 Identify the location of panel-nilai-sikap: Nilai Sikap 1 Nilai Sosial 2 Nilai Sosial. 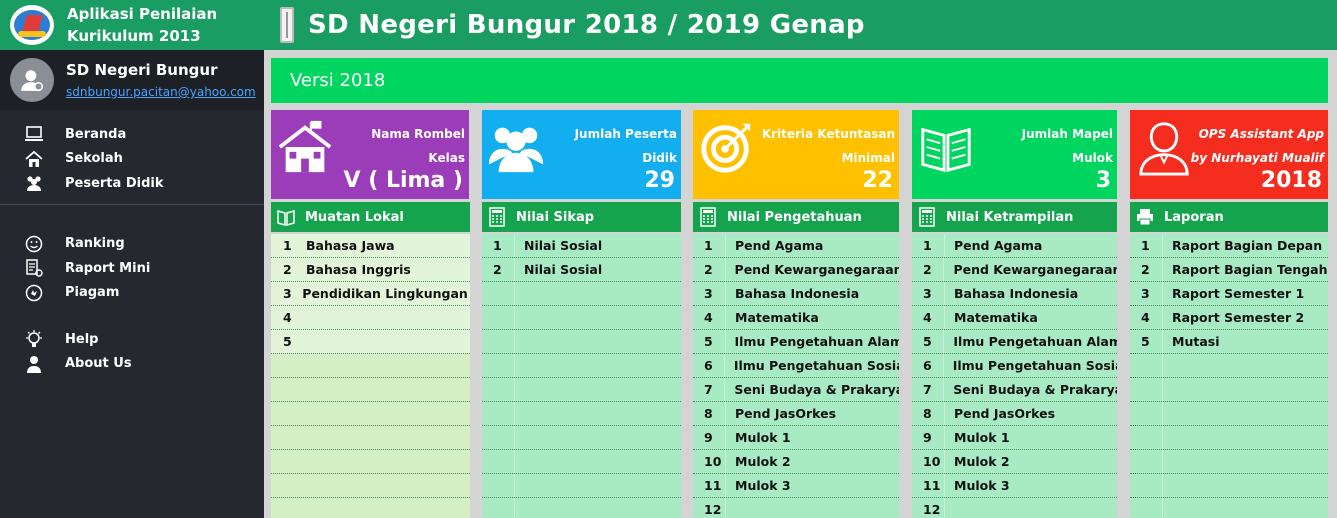
(581, 360).